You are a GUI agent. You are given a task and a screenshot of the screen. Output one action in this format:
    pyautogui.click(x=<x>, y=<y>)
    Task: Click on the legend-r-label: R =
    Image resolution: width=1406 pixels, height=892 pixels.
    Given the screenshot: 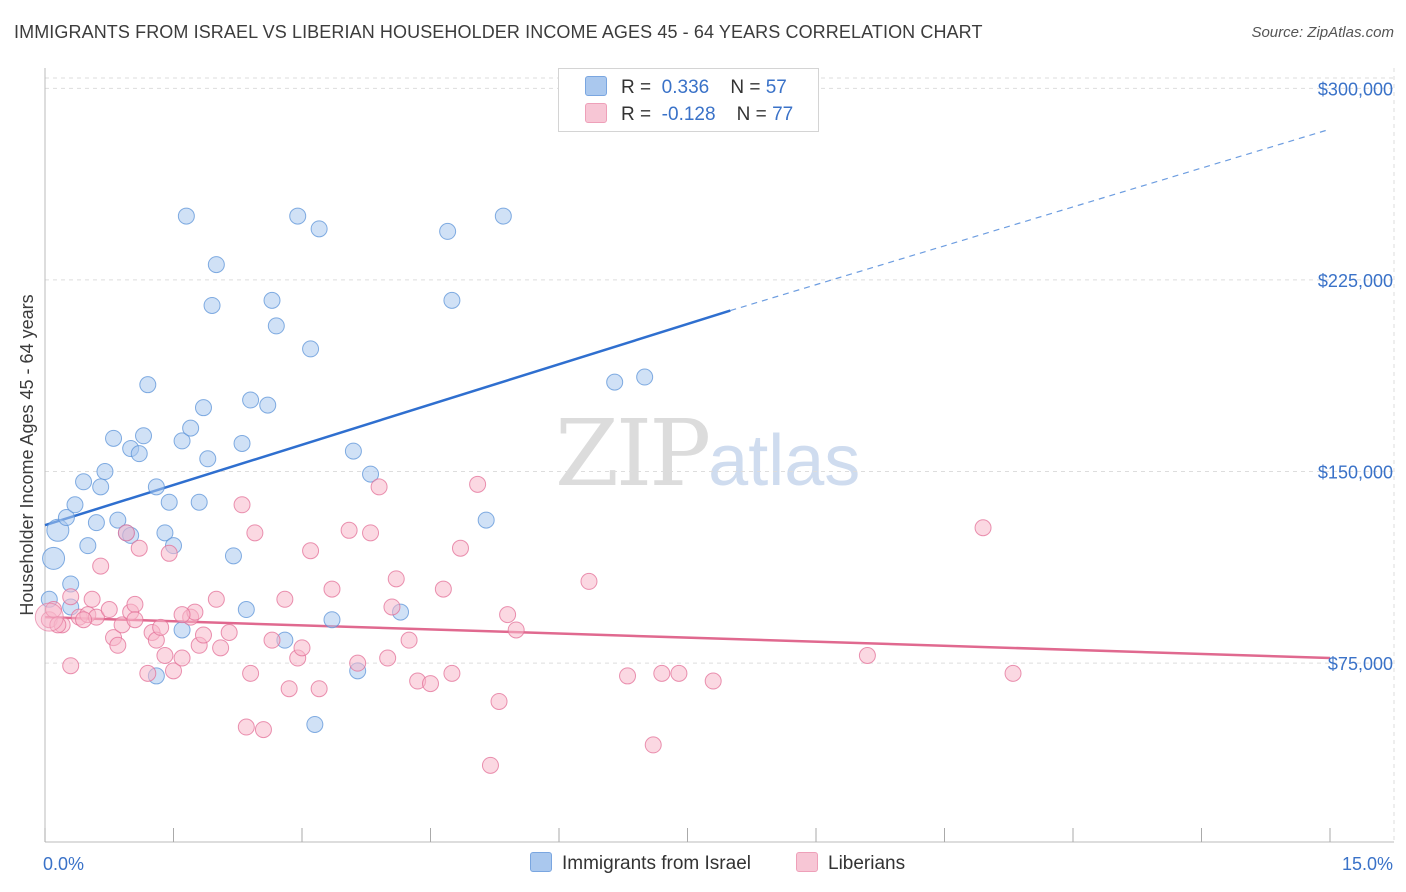 What is the action you would take?
    pyautogui.click(x=636, y=87)
    